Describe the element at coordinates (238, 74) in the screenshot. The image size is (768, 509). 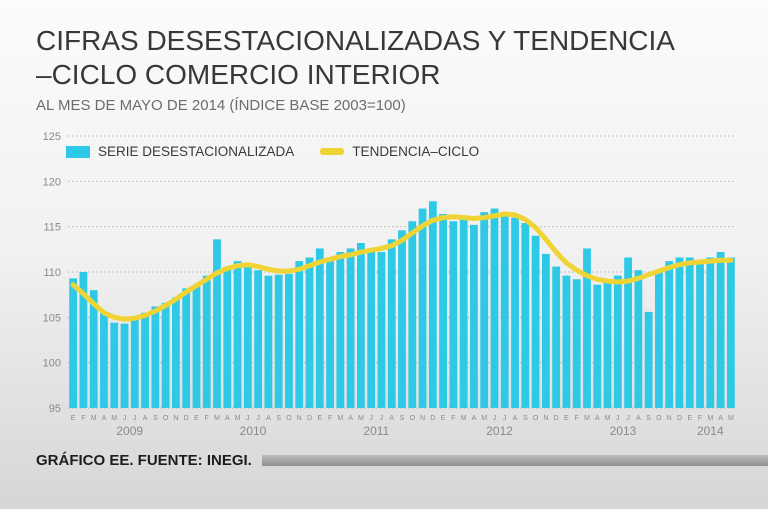
I see `page-title-line2: –CICLO COMERCIO INTERIOR` at that location.